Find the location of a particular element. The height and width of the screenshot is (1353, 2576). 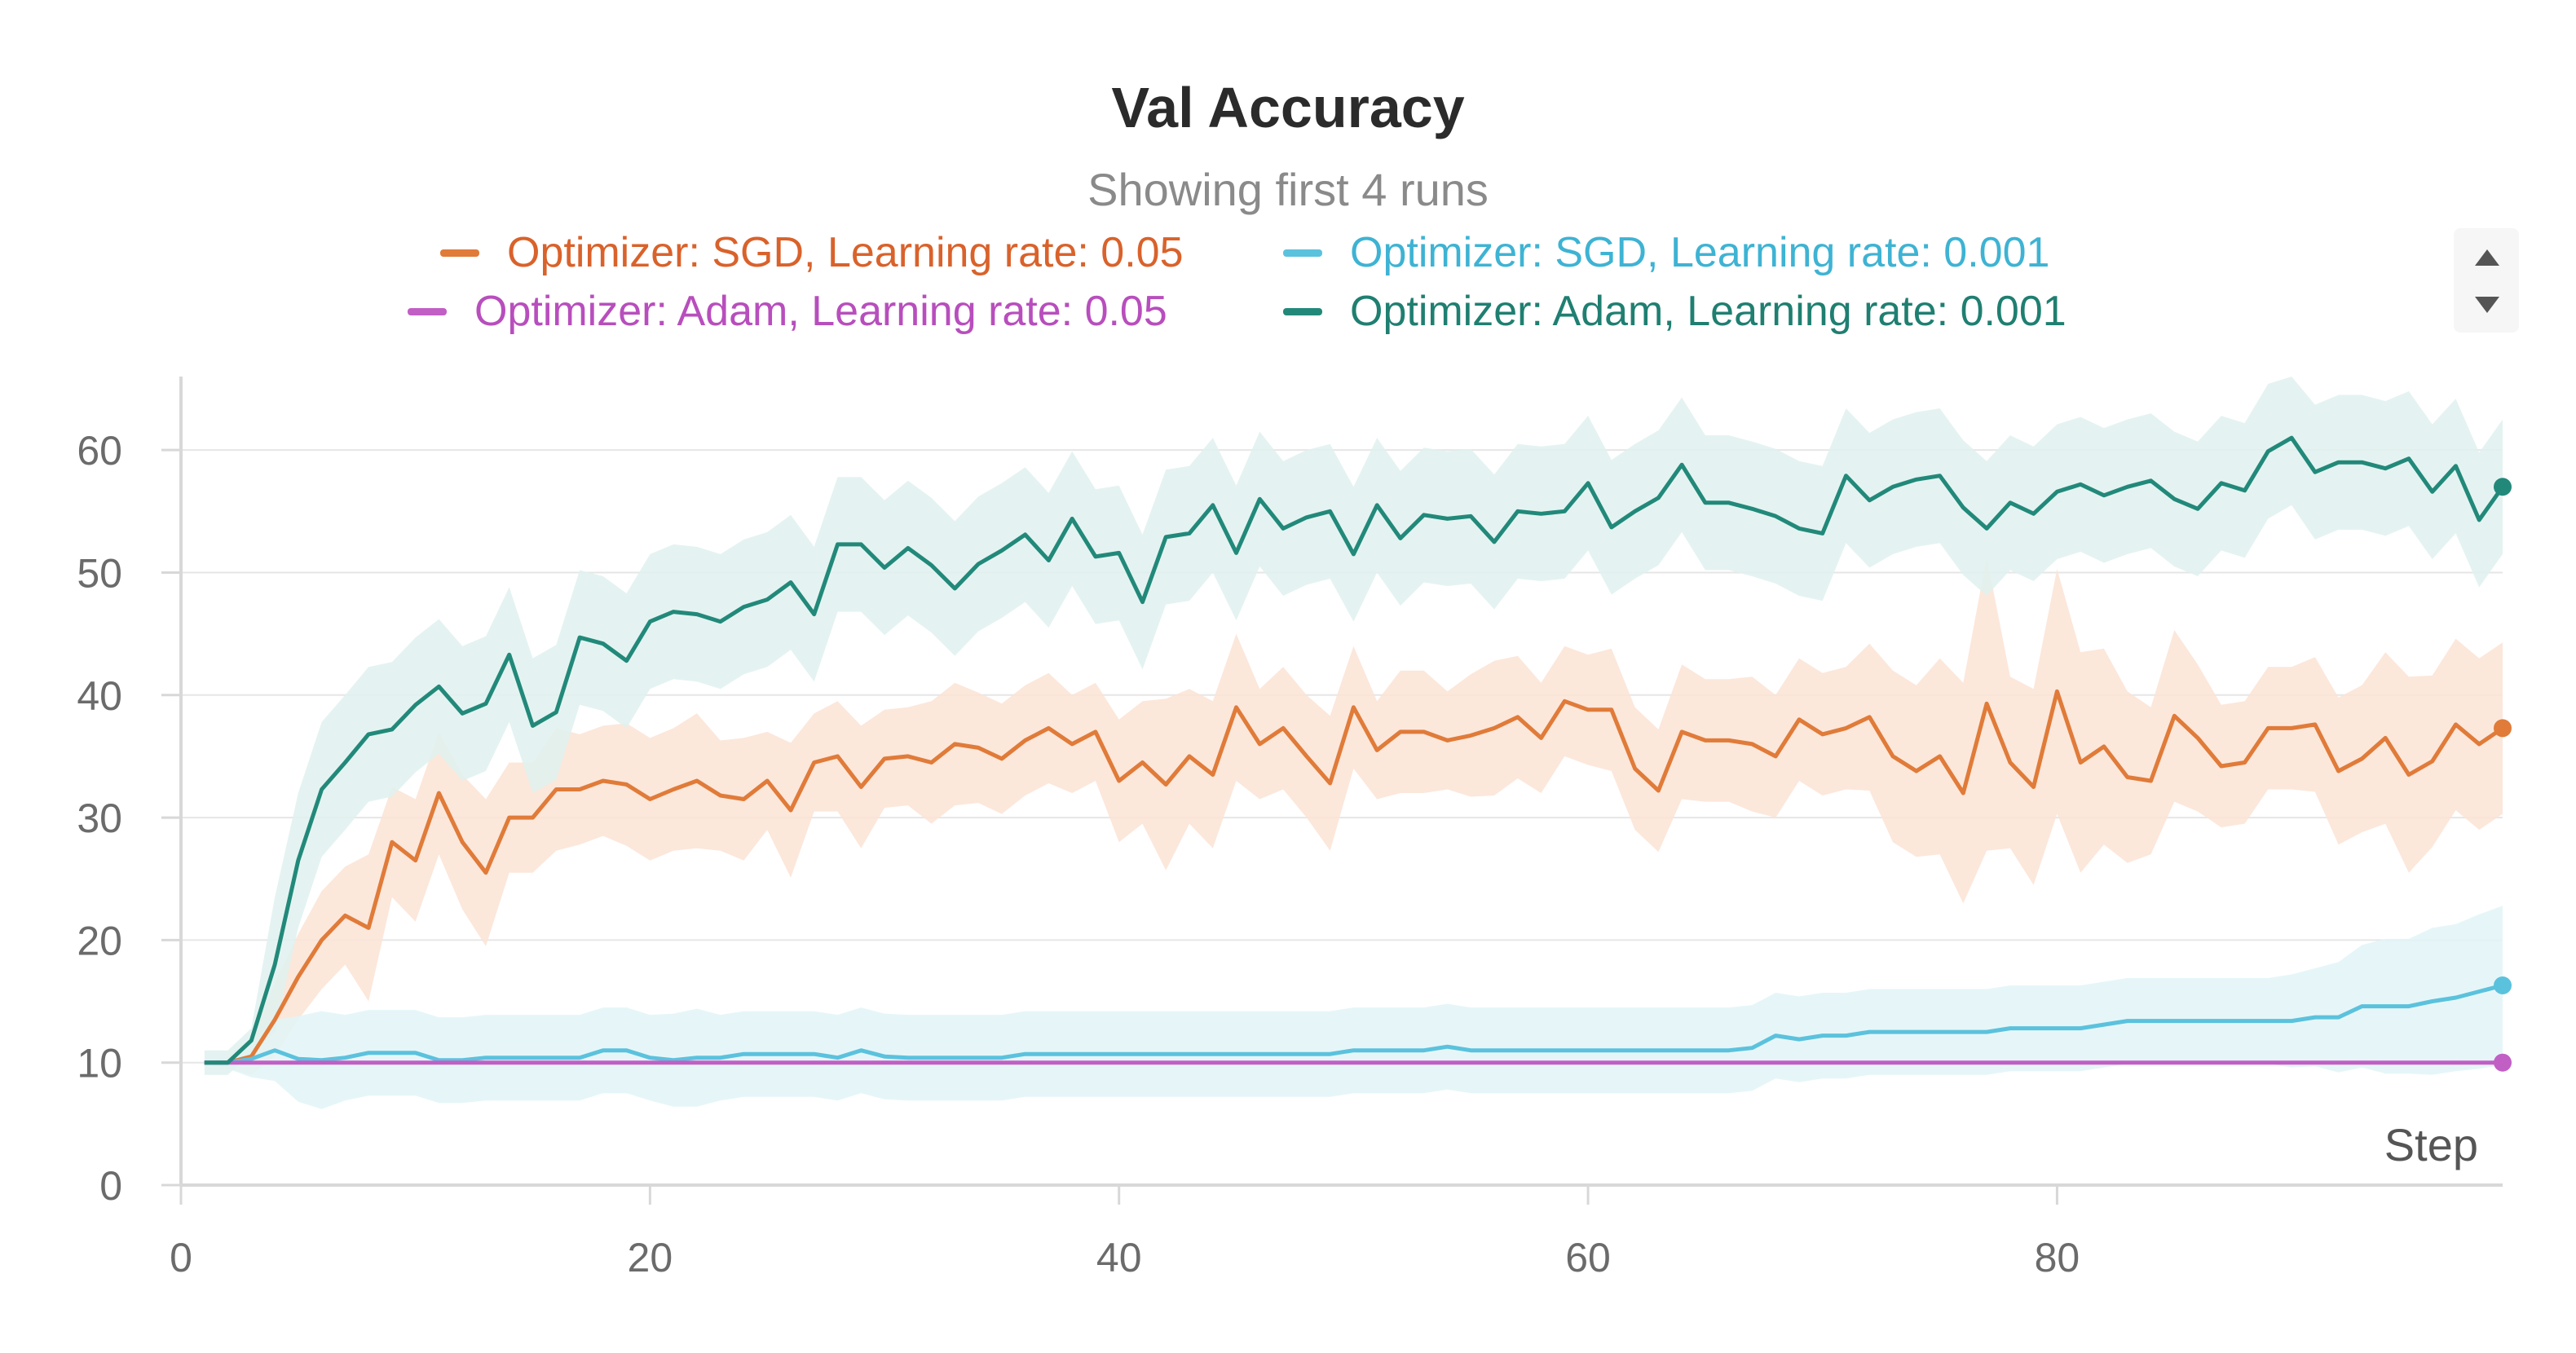

y-tick-label: 40 is located at coordinates (99, 696).